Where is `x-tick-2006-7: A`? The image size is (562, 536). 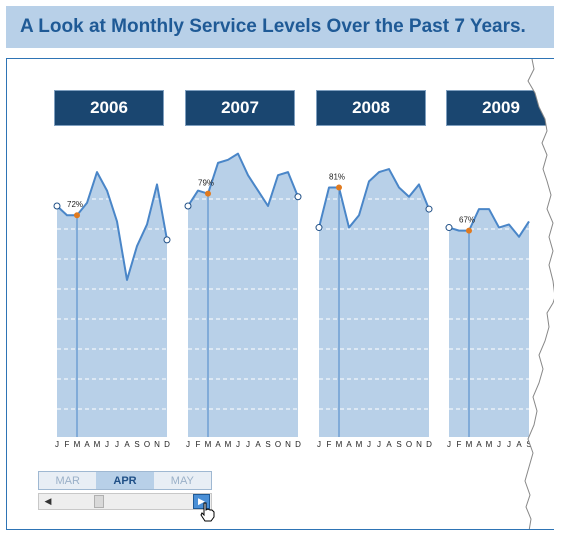
x-tick-2006-7: A is located at coordinates (127, 444).